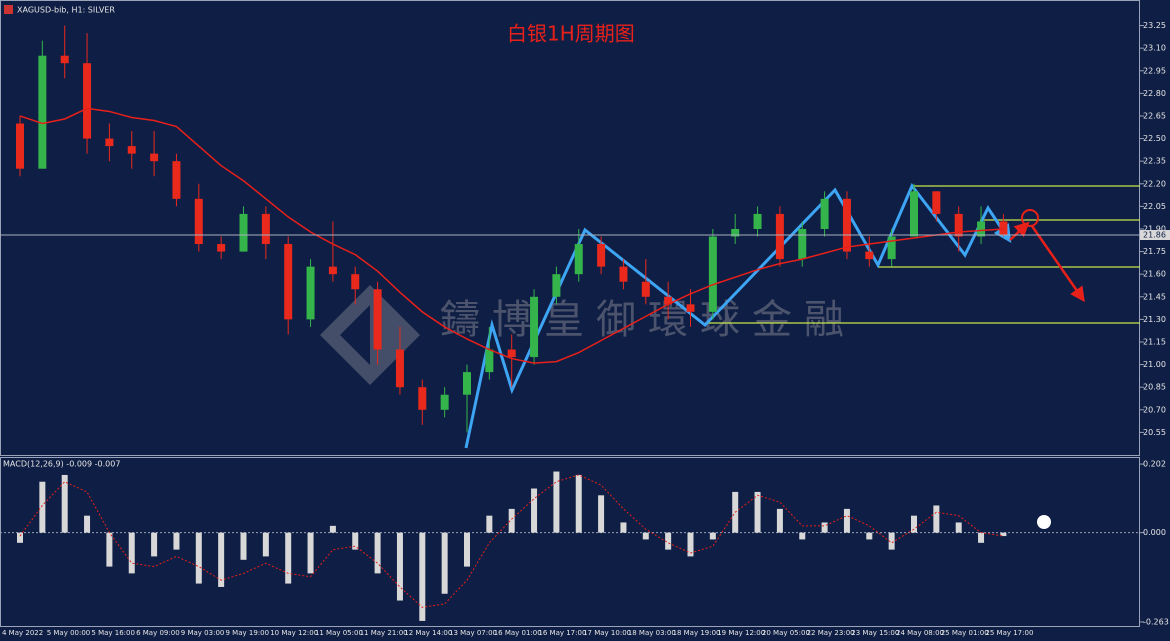 The height and width of the screenshot is (641, 1170). What do you see at coordinates (1154, 341) in the screenshot?
I see `y-tick-label: 21.15` at bounding box center [1154, 341].